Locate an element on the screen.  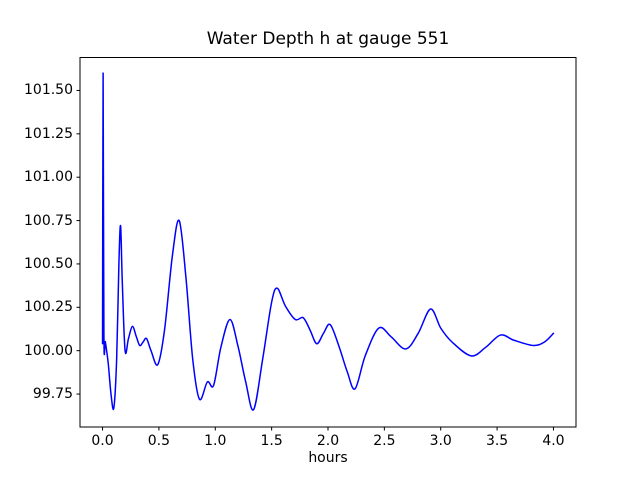
x-tick-label: 0.0 is located at coordinates (102, 441).